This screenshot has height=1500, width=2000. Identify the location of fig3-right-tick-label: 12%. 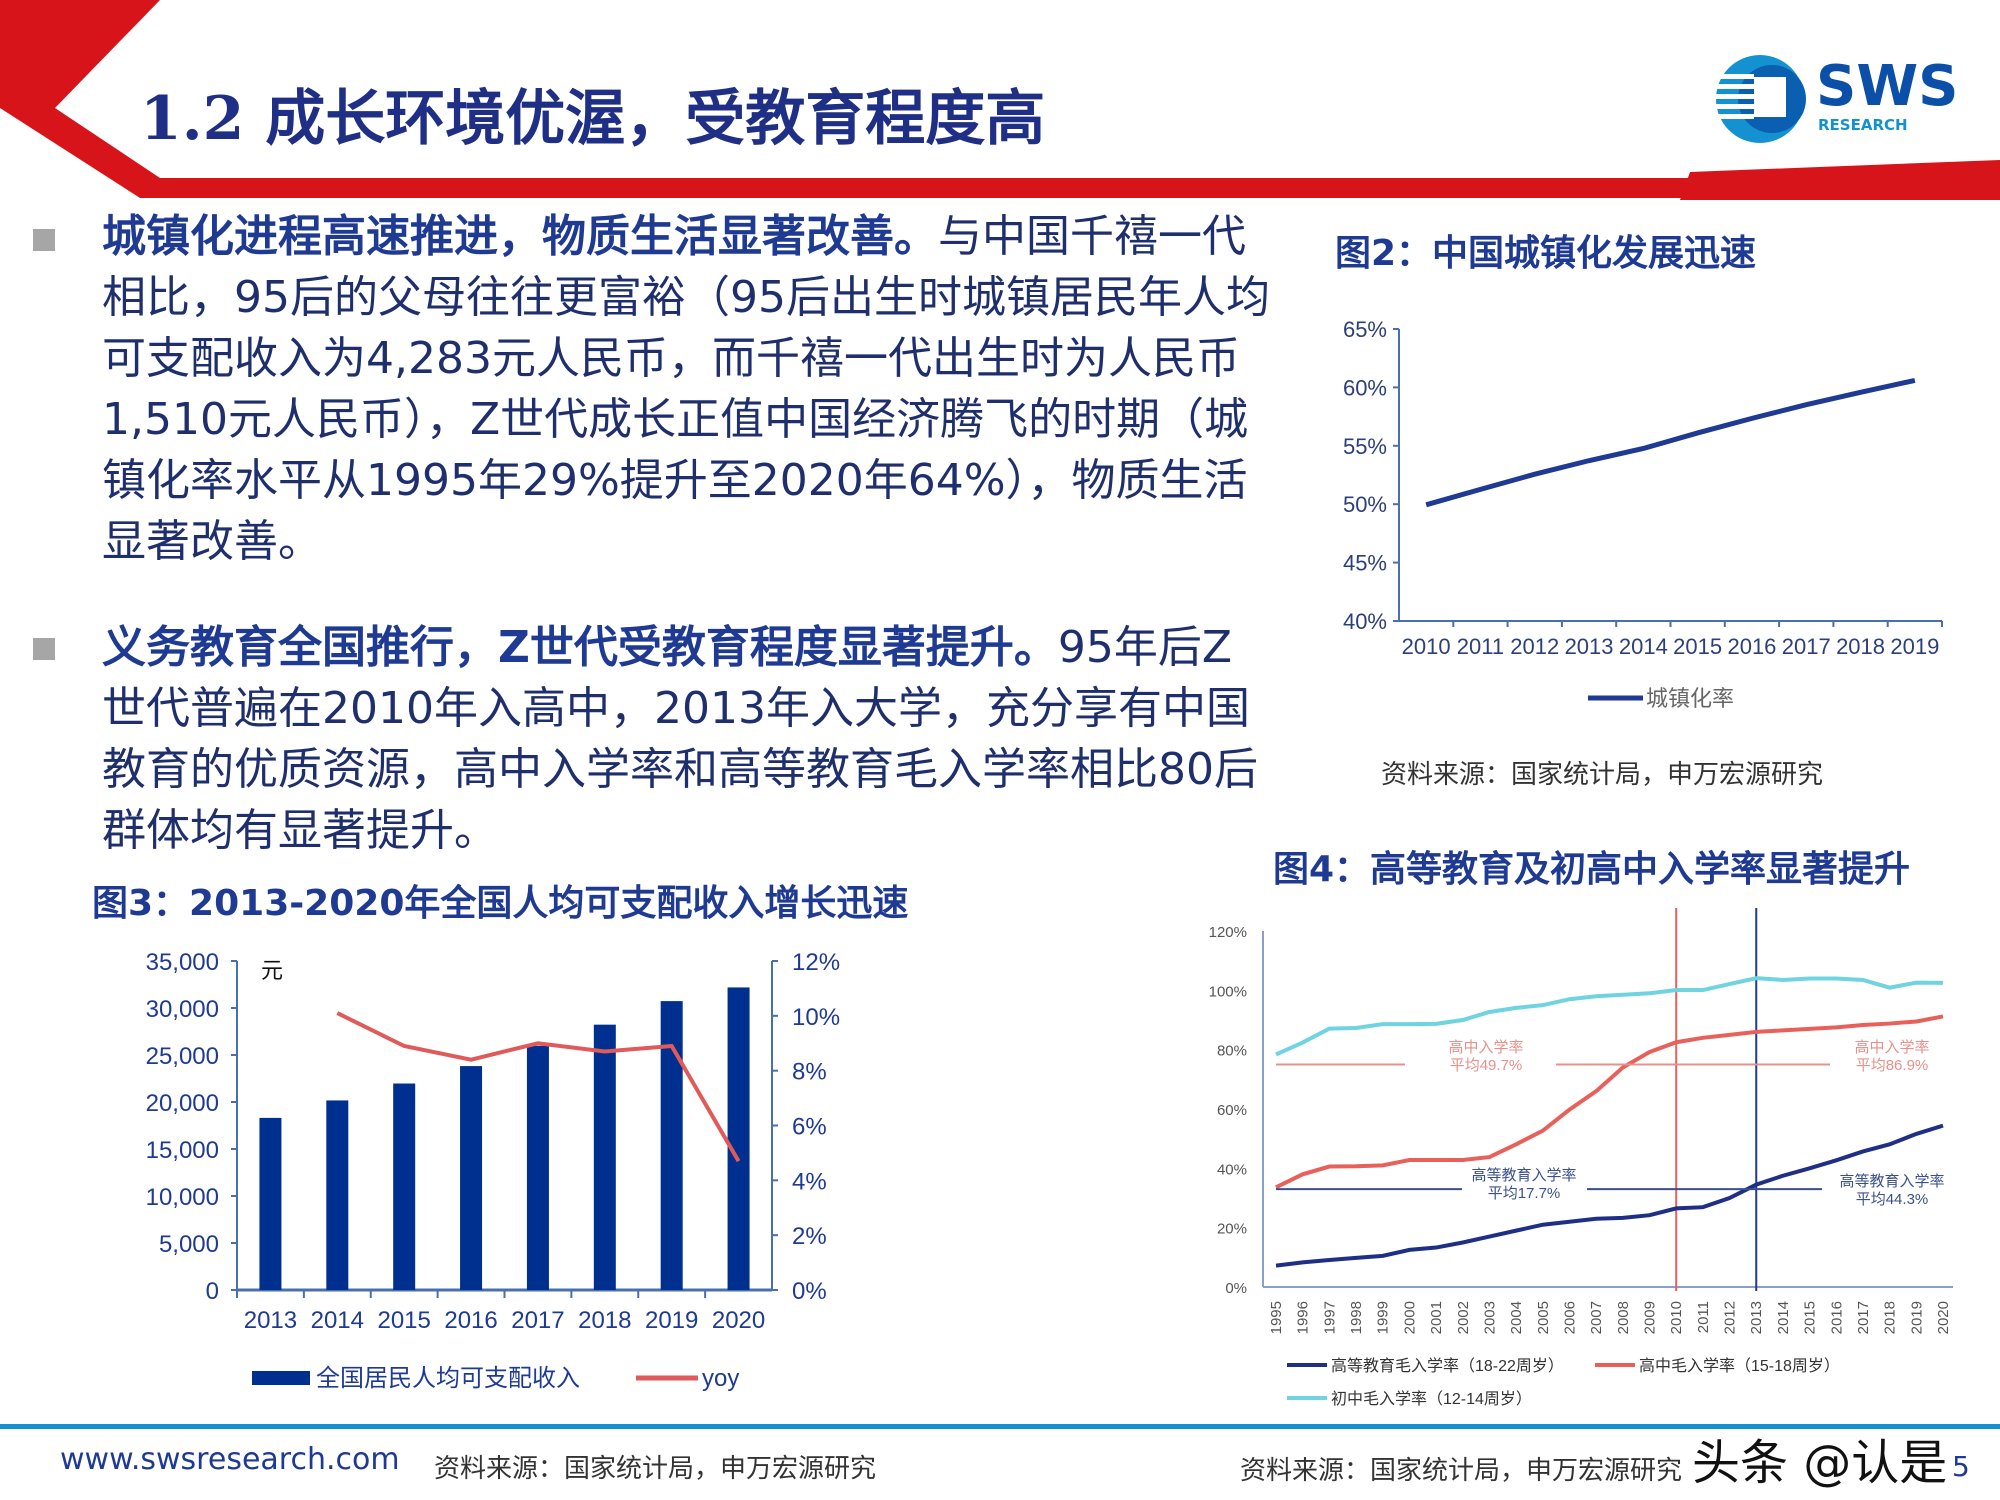
(816, 962).